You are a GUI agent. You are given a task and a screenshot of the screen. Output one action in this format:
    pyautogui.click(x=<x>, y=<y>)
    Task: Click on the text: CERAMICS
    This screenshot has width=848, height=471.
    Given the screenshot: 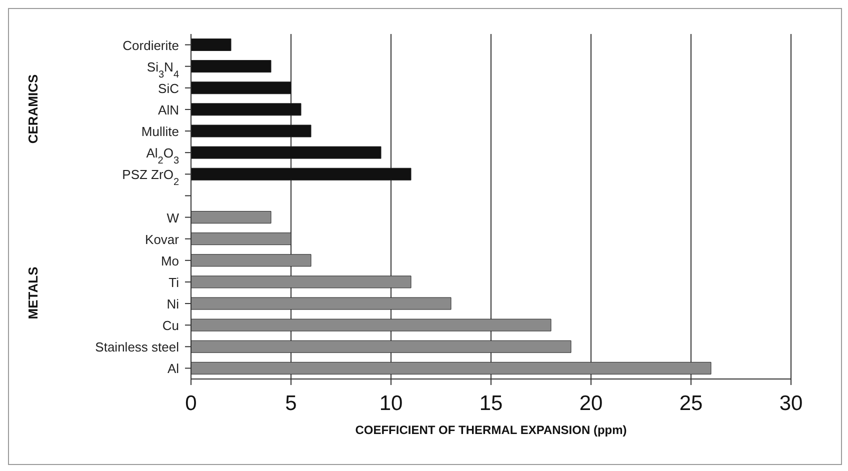 What is the action you would take?
    pyautogui.click(x=33, y=109)
    